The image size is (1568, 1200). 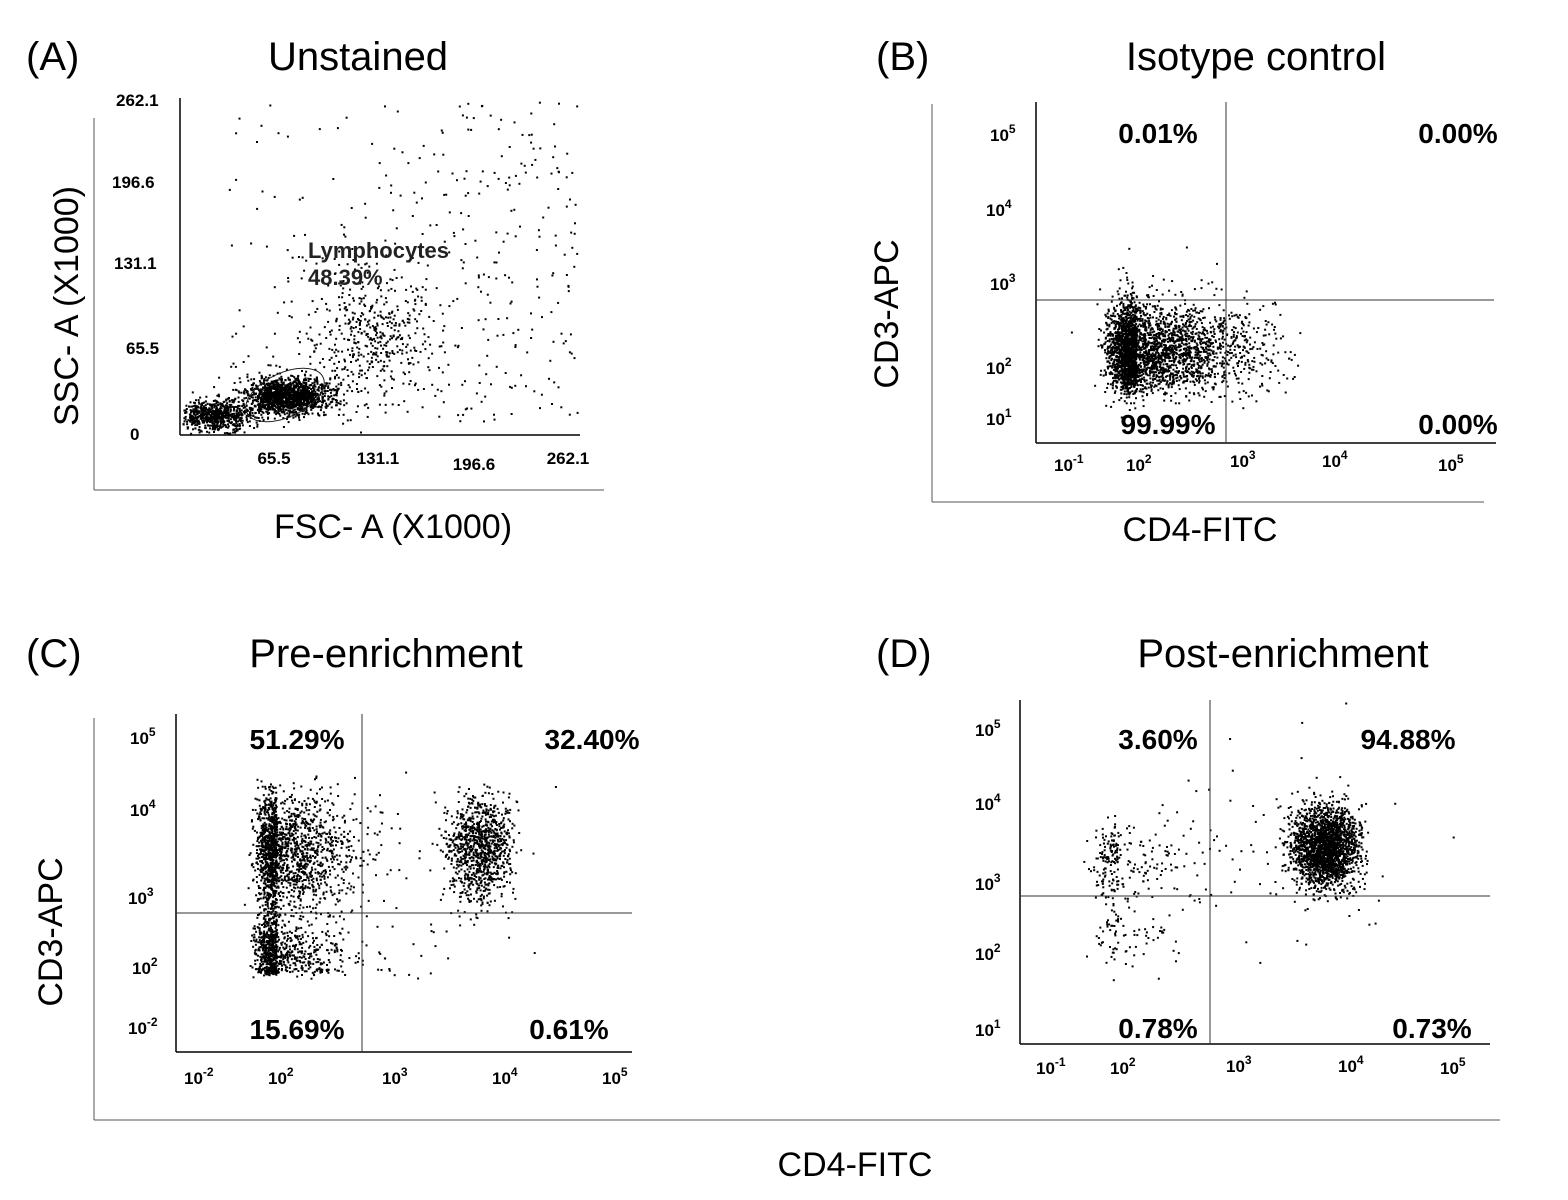 I want to click on panel-a-event-1994, so click(x=210, y=417).